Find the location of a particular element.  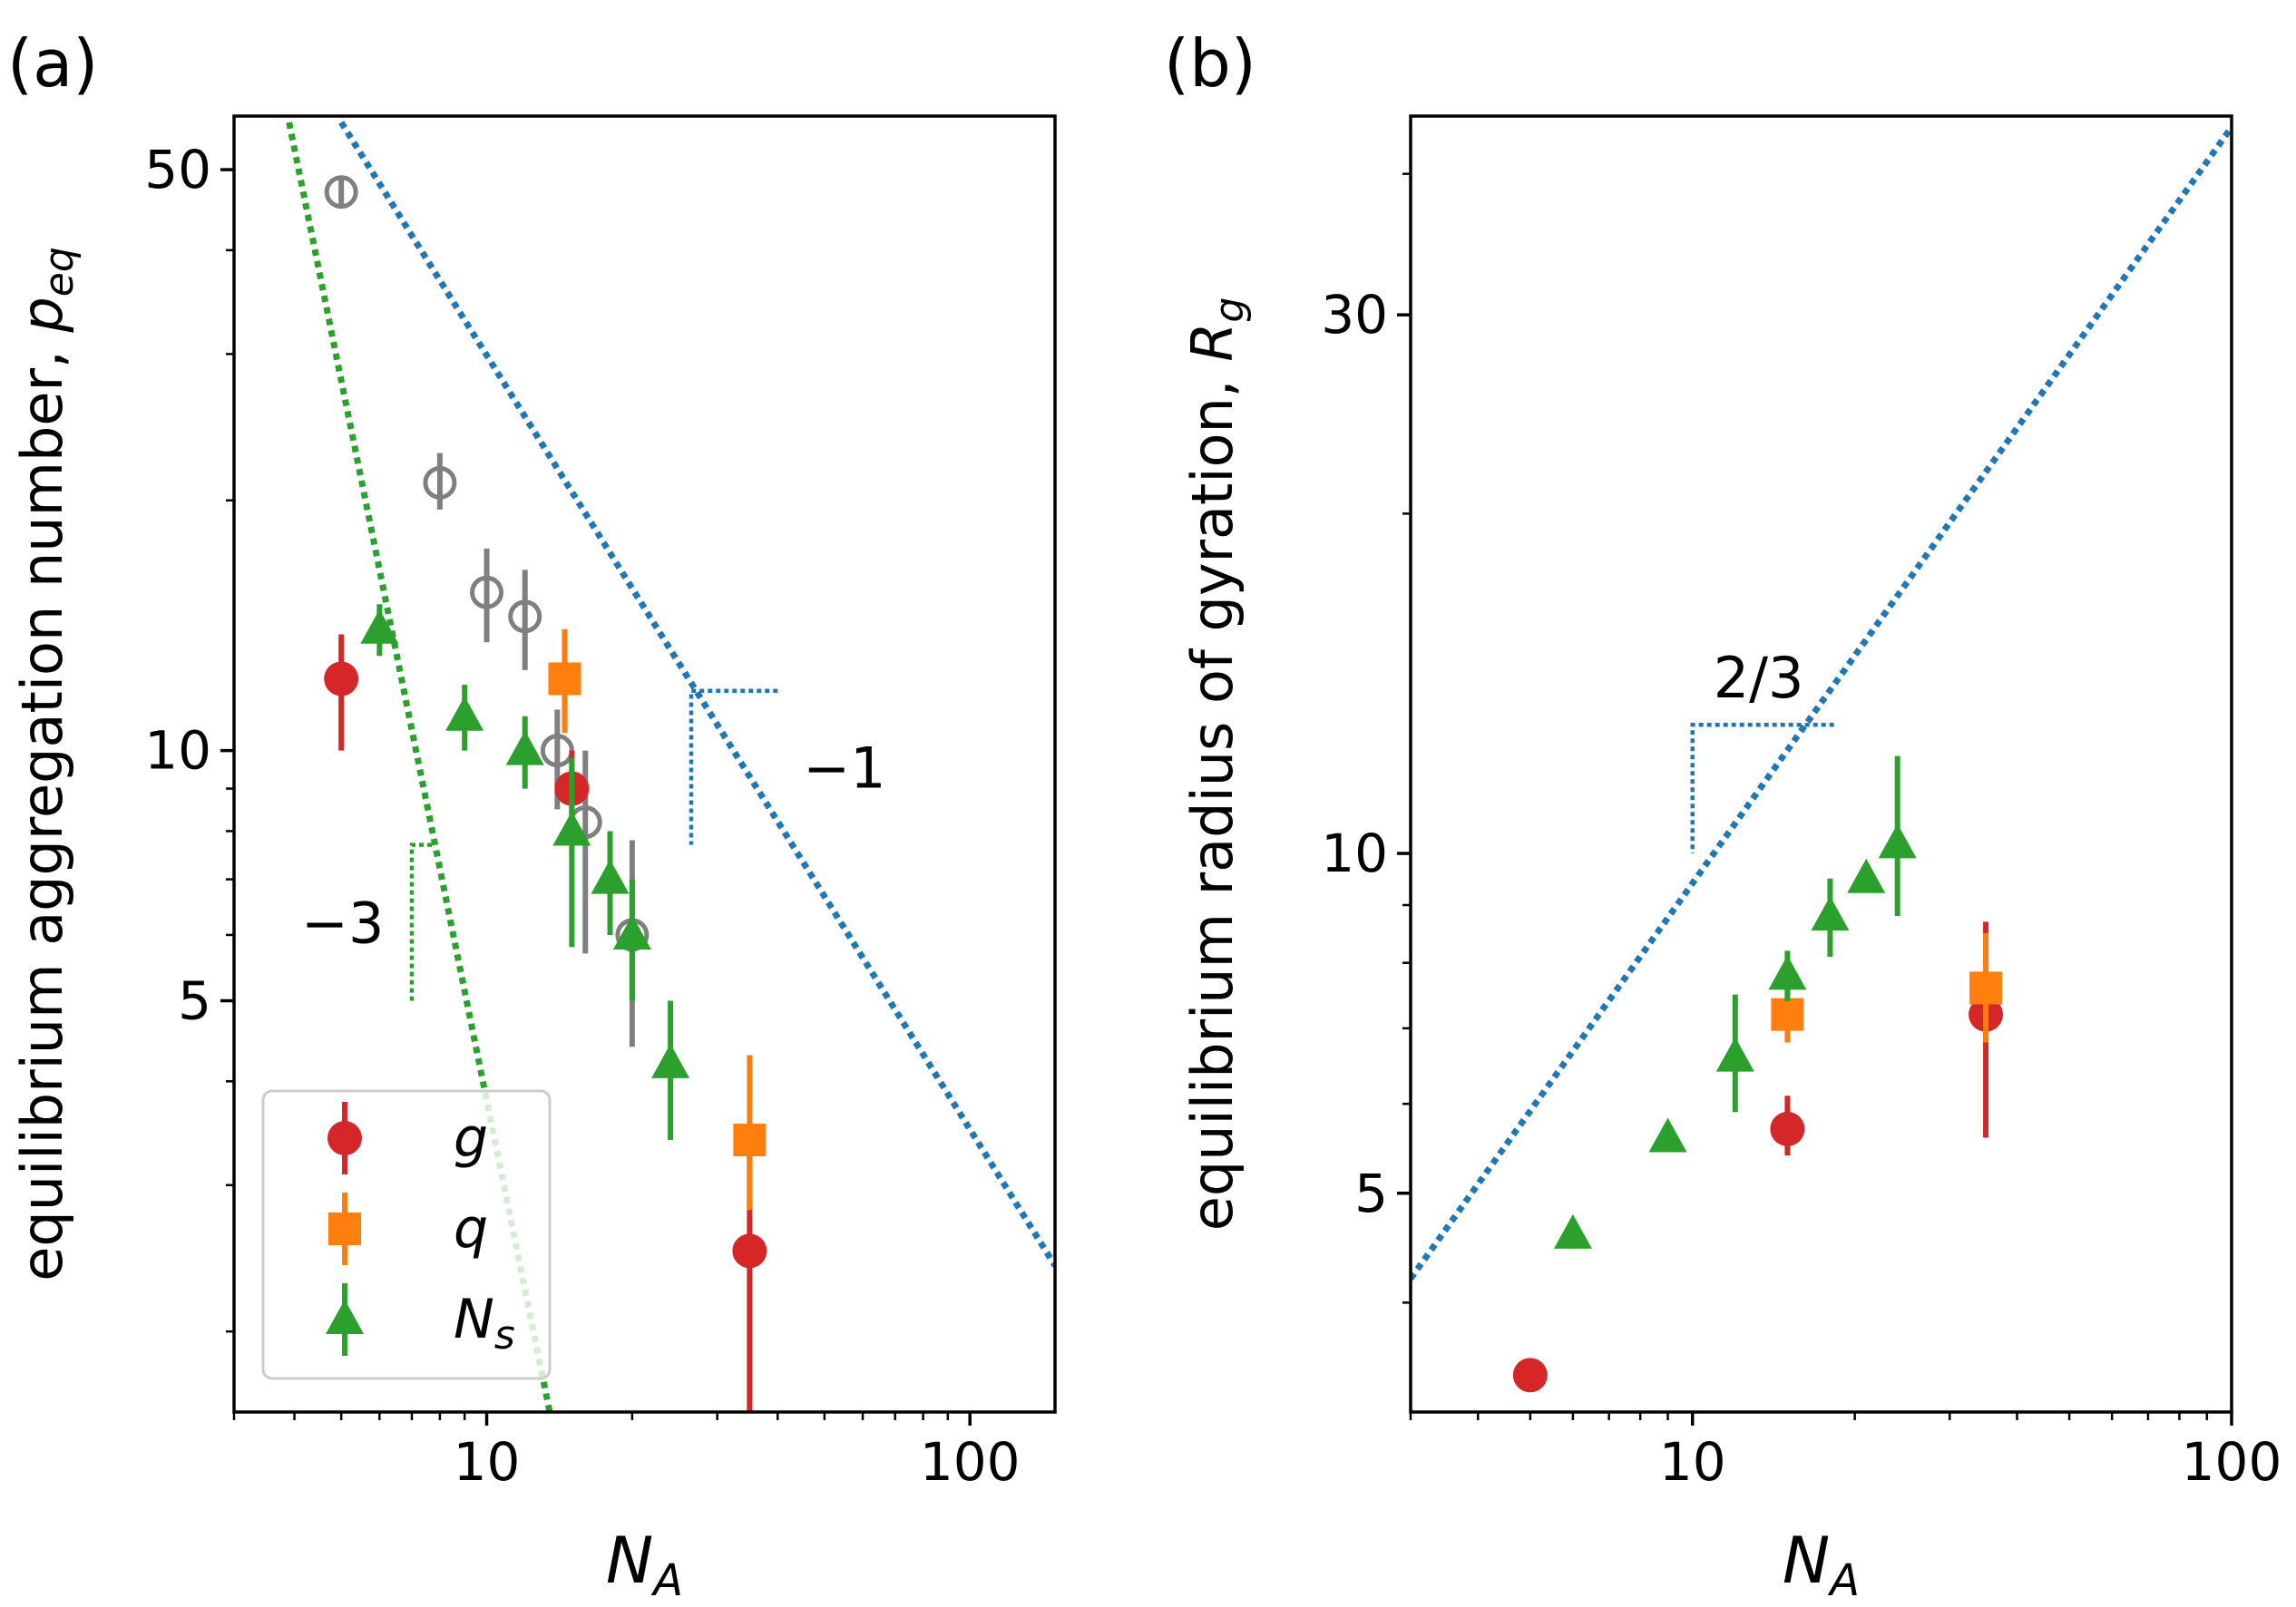

panel-label: (a) is located at coordinates (52, 63).